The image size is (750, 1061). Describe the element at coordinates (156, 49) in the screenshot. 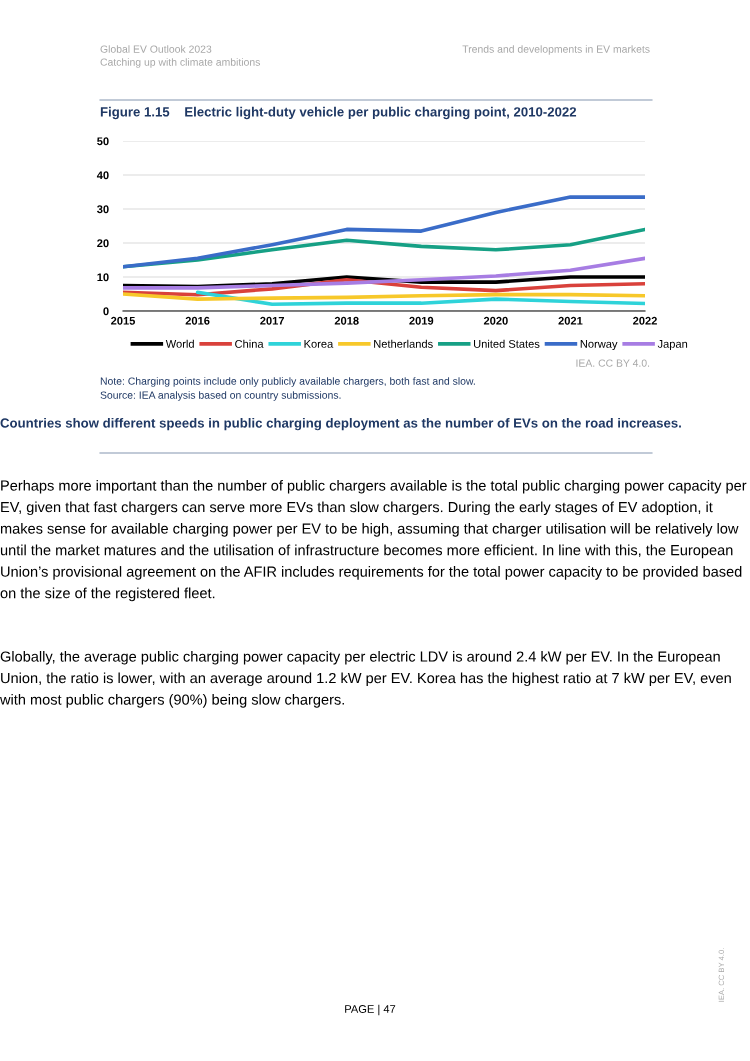

I see `text: Global EV Outlook 2023` at that location.